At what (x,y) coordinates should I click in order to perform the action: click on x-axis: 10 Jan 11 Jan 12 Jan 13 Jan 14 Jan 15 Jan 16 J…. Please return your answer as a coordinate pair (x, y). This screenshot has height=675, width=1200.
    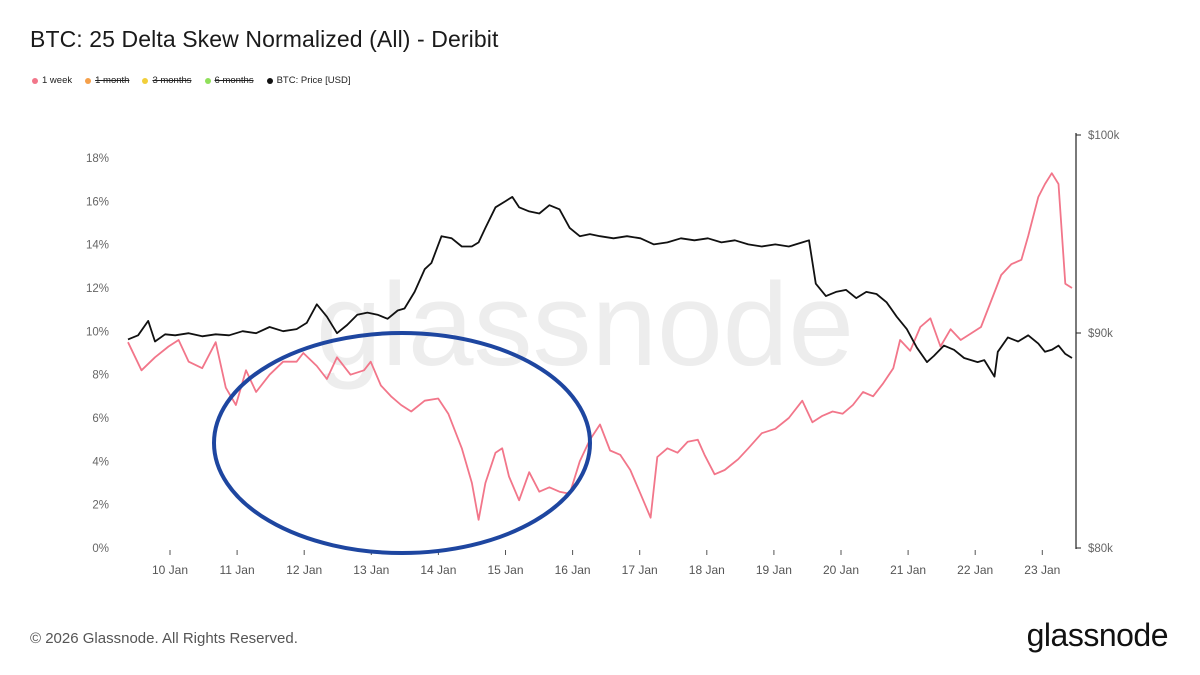
    Looking at the image, I should click on (606, 563).